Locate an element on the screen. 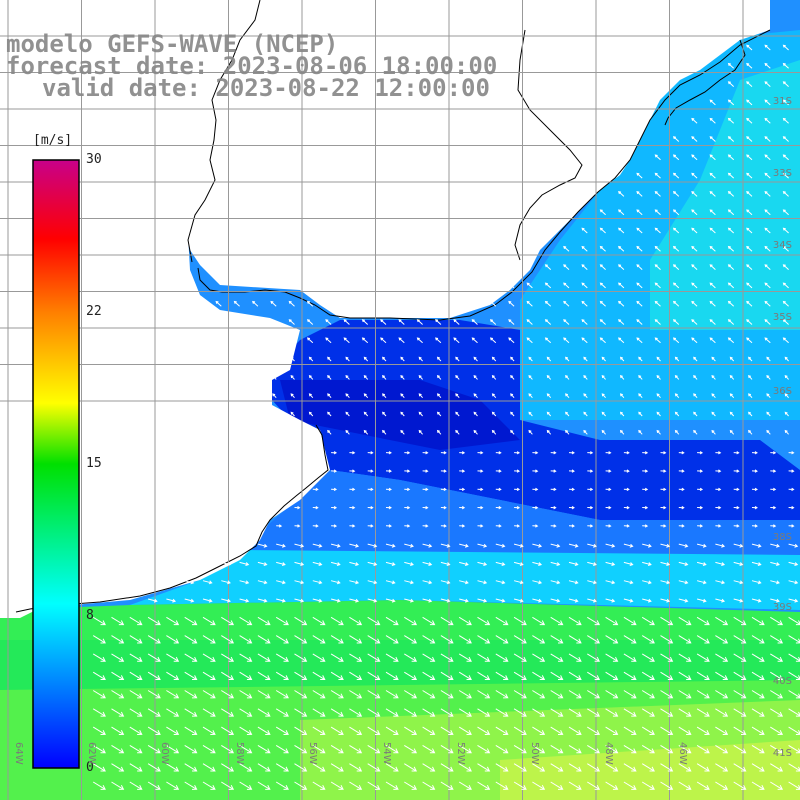  colorbar-tick-0: 0 is located at coordinates (90, 767).